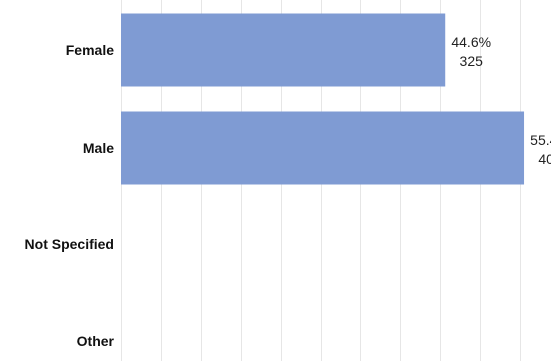  What do you see at coordinates (70, 195) in the screenshot?
I see `category-labels: Female Male Not Specified Other` at bounding box center [70, 195].